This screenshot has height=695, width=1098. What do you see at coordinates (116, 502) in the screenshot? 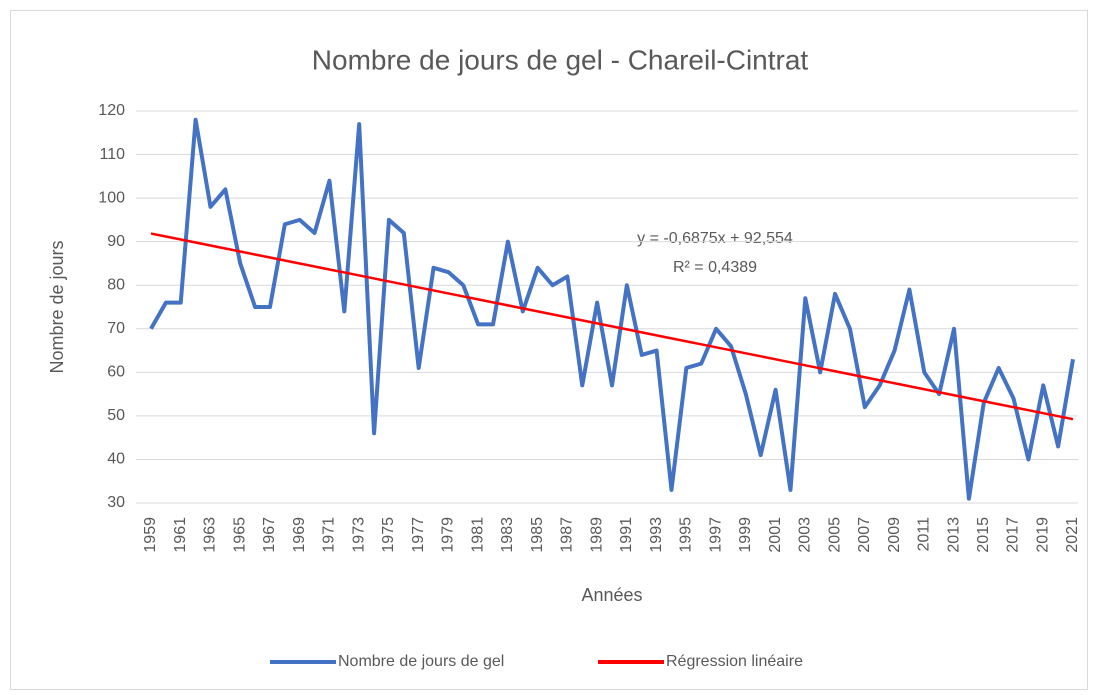
I see `y-tick-label: 30` at bounding box center [116, 502].